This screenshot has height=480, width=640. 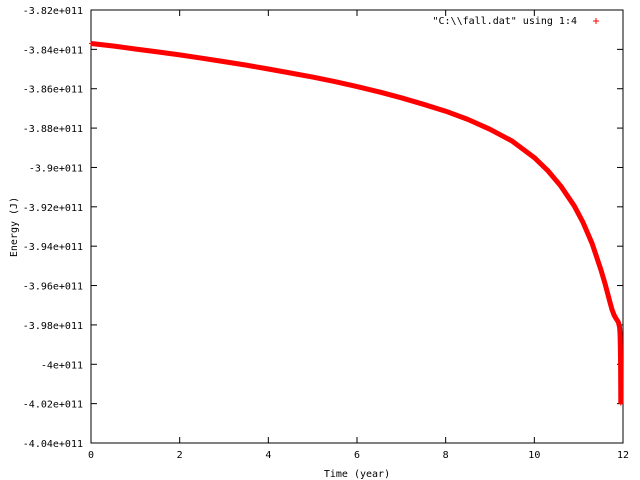 What do you see at coordinates (53, 90) in the screenshot?
I see `y-tick-label: -3.86e+011` at bounding box center [53, 90].